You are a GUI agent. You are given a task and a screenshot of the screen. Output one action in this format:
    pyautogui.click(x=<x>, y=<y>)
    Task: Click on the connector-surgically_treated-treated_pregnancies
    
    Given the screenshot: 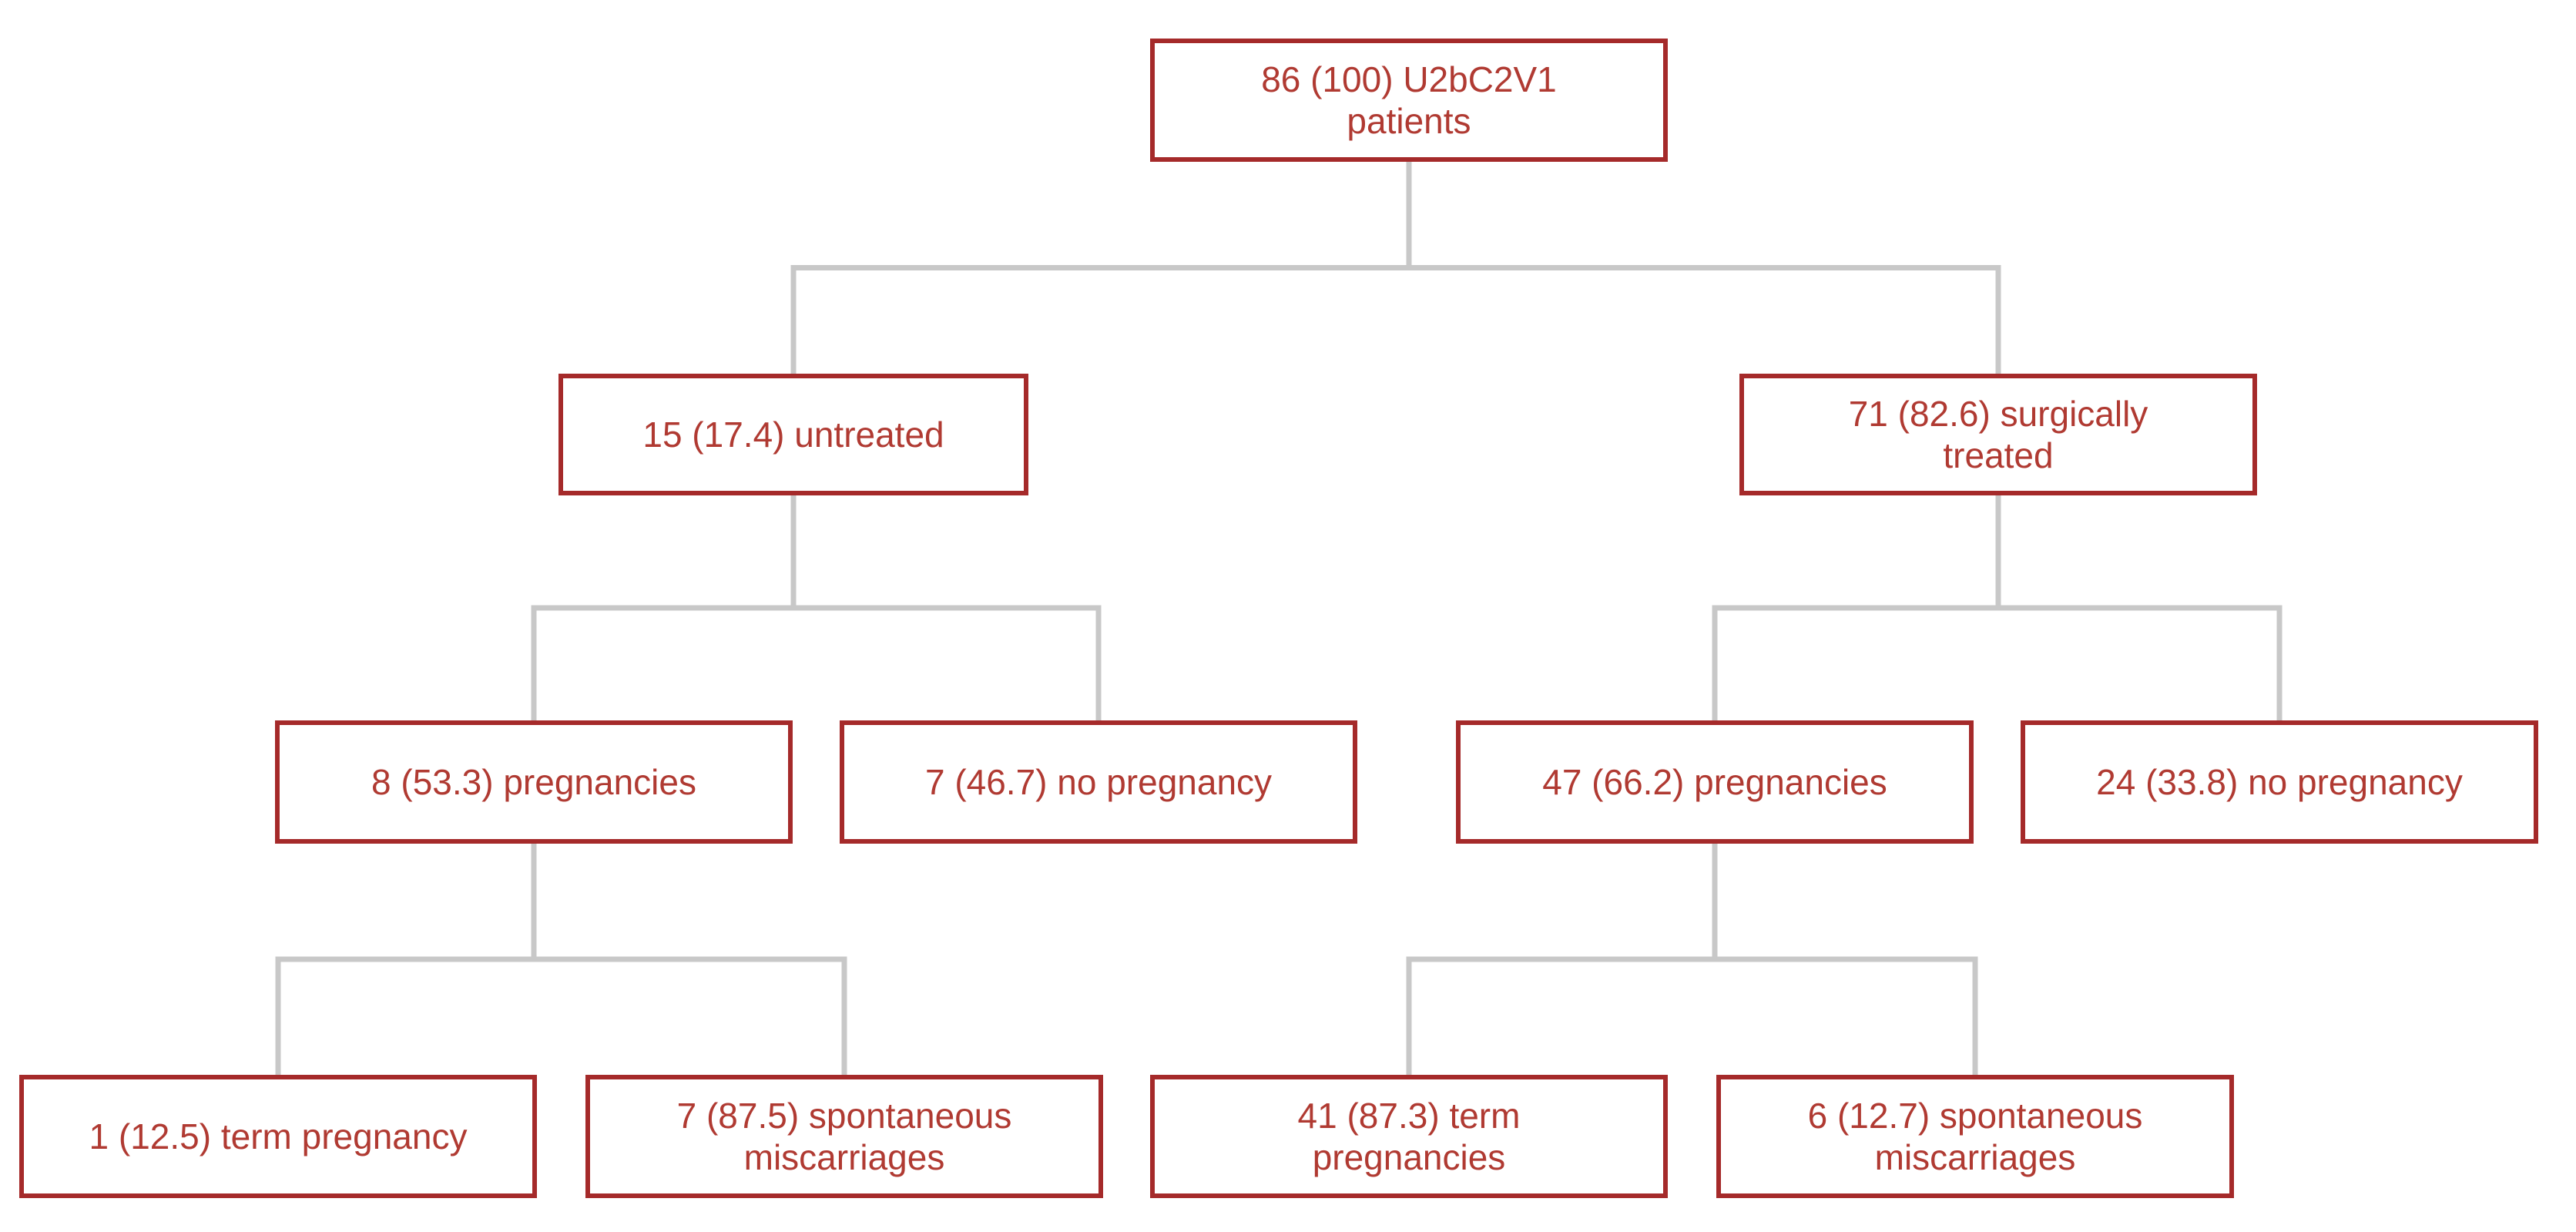 What is the action you would take?
    pyautogui.click(x=1856, y=608)
    